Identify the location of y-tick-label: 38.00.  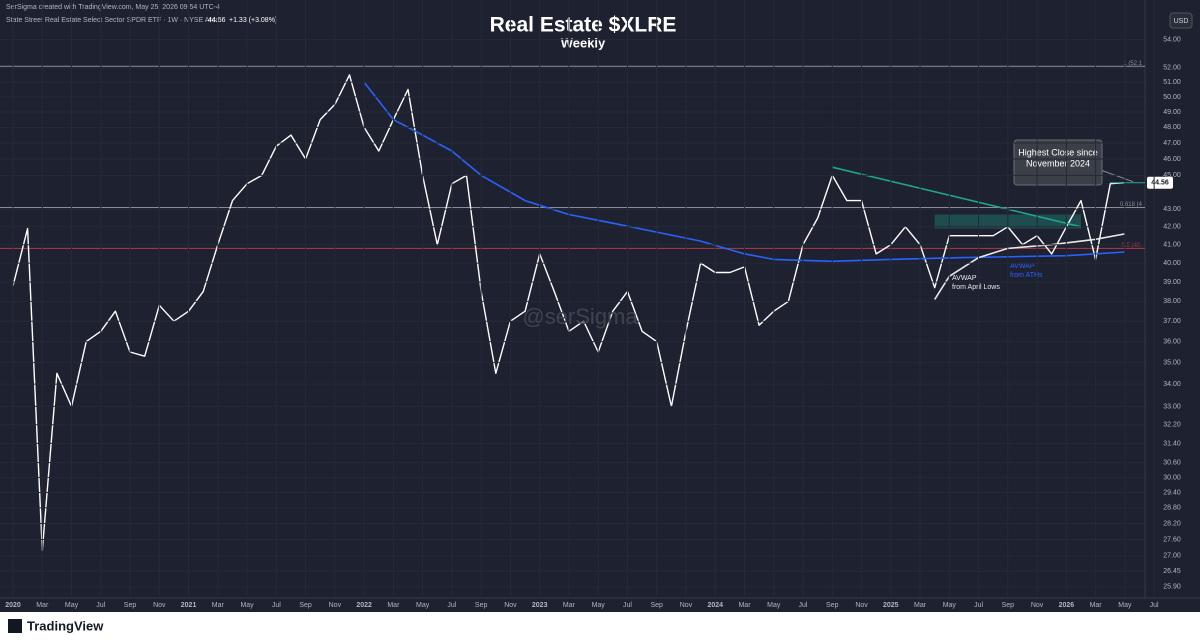
(1172, 301).